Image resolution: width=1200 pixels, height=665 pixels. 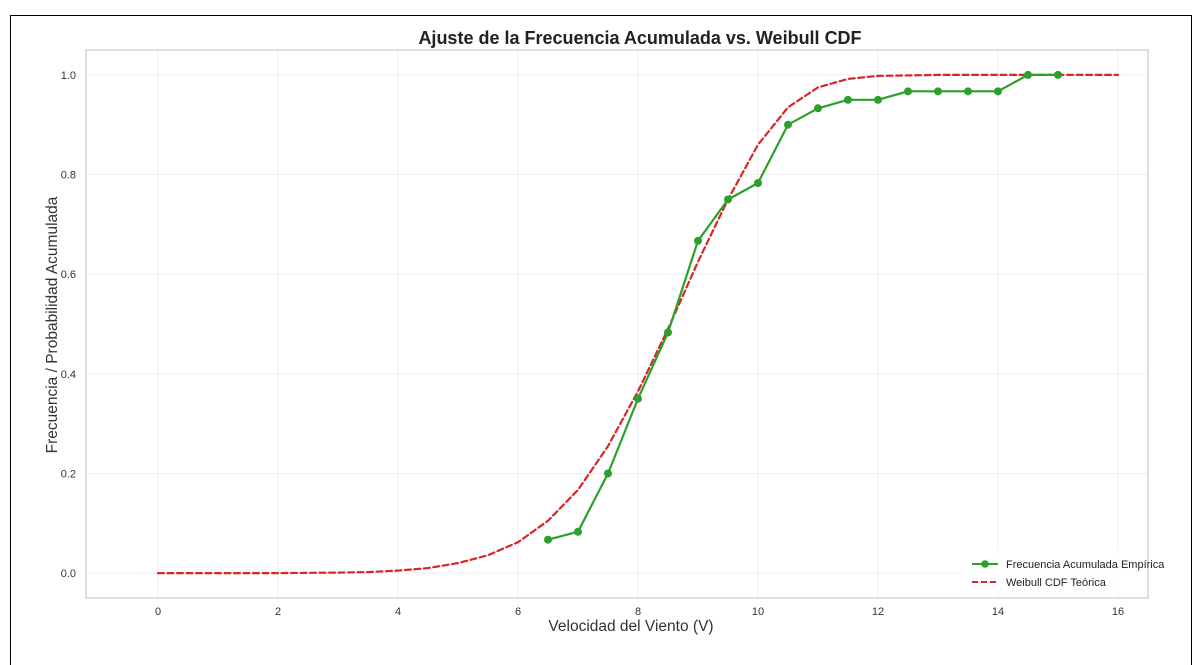 What do you see at coordinates (998, 612) in the screenshot?
I see `x-tick-label: 14` at bounding box center [998, 612].